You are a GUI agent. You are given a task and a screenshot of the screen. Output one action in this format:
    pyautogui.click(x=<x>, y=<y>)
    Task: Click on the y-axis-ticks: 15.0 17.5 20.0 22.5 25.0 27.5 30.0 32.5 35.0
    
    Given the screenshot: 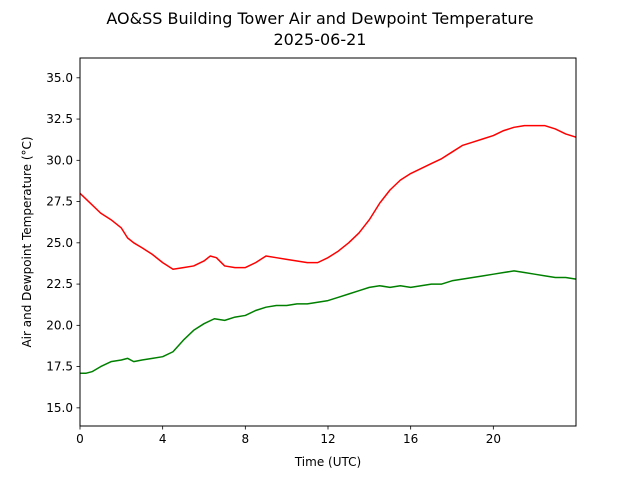 What is the action you would take?
    pyautogui.click(x=63, y=243)
    